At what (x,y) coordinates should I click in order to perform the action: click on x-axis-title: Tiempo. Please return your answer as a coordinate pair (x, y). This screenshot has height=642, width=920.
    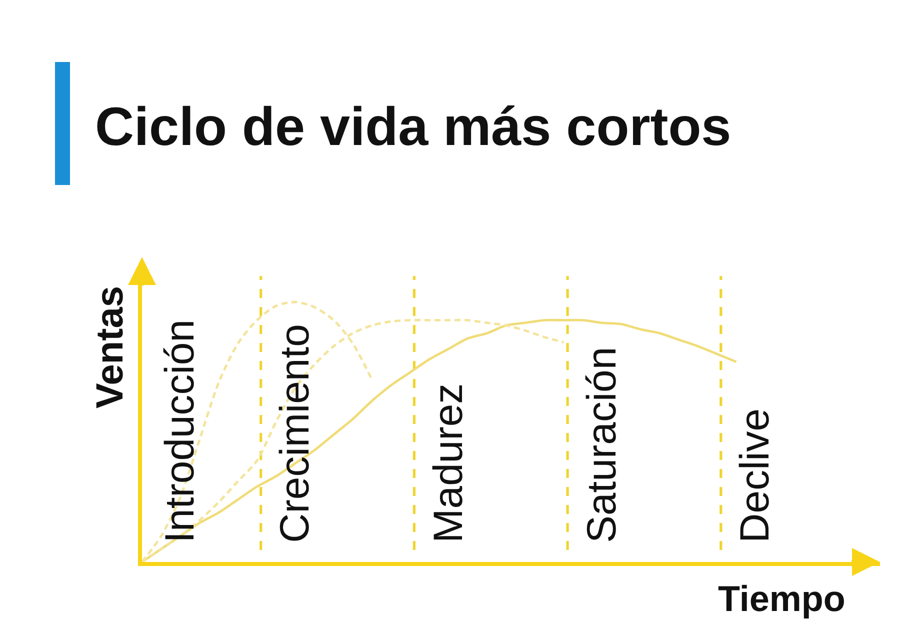
    Looking at the image, I should click on (782, 598).